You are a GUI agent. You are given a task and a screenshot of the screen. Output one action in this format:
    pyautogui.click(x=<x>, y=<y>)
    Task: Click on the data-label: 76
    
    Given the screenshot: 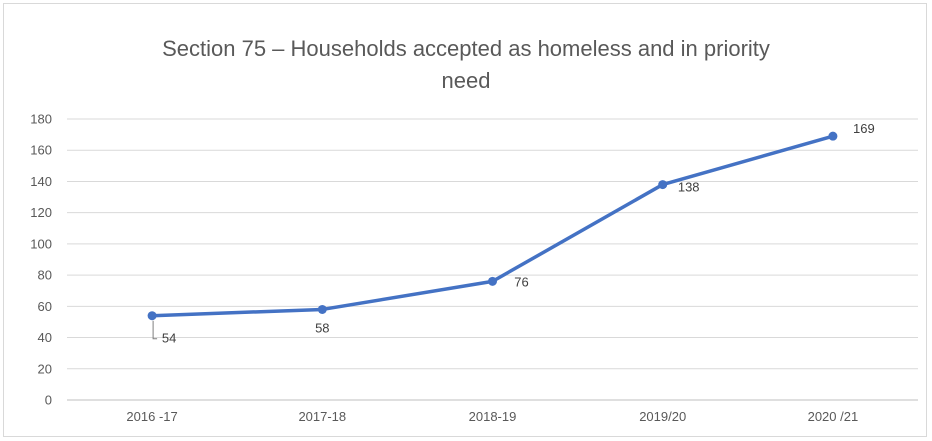 What is the action you would take?
    pyautogui.click(x=521, y=281)
    